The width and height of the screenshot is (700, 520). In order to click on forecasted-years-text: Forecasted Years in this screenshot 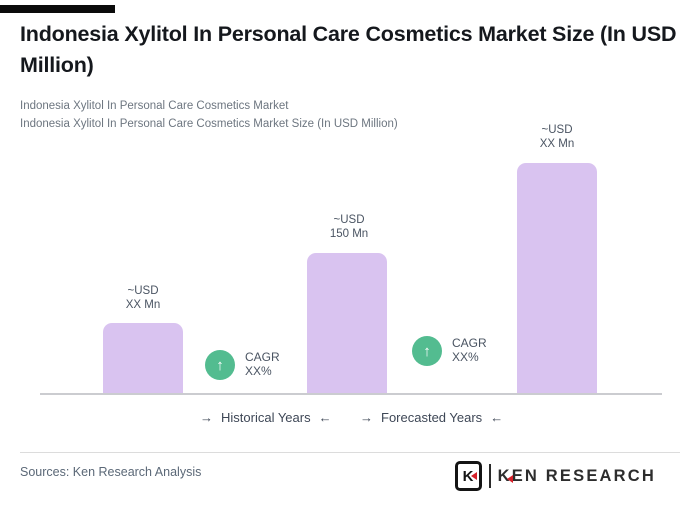, I will do `click(432, 417)`.